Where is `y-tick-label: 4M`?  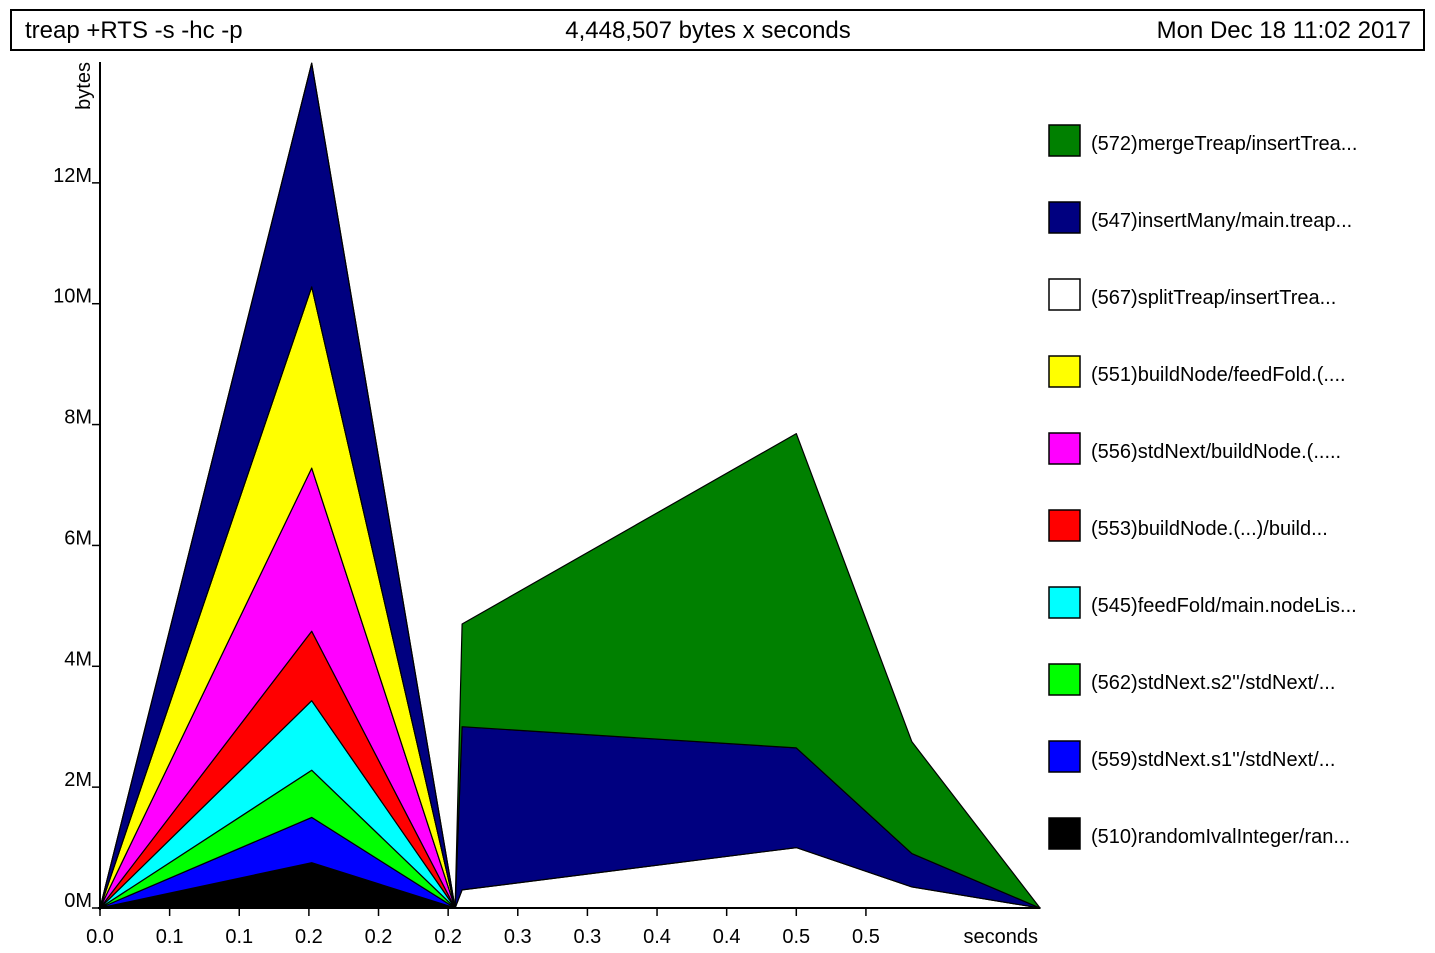
y-tick-label: 4M is located at coordinates (78, 659).